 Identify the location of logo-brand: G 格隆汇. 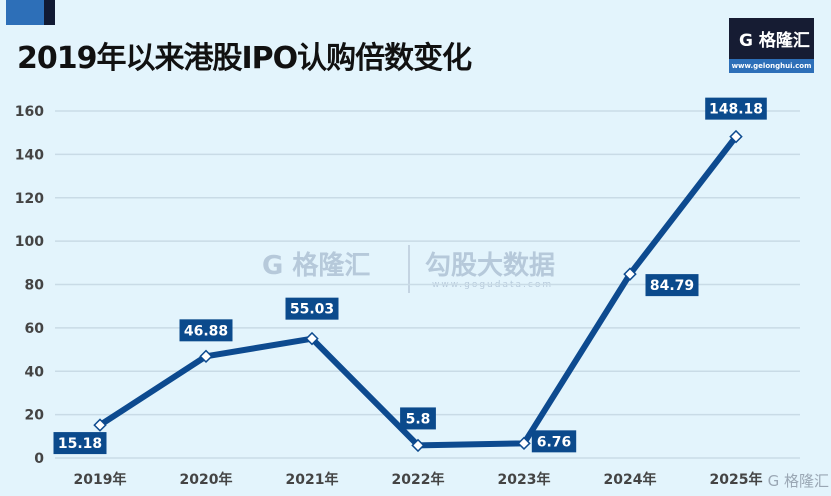
(774, 41).